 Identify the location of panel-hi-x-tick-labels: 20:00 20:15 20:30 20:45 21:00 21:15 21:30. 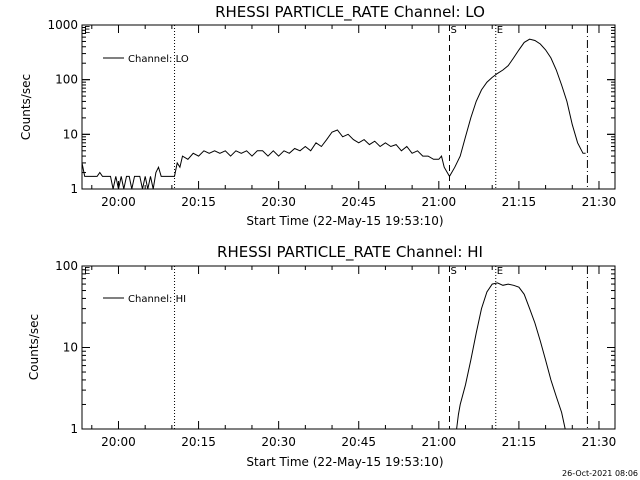
(358, 442).